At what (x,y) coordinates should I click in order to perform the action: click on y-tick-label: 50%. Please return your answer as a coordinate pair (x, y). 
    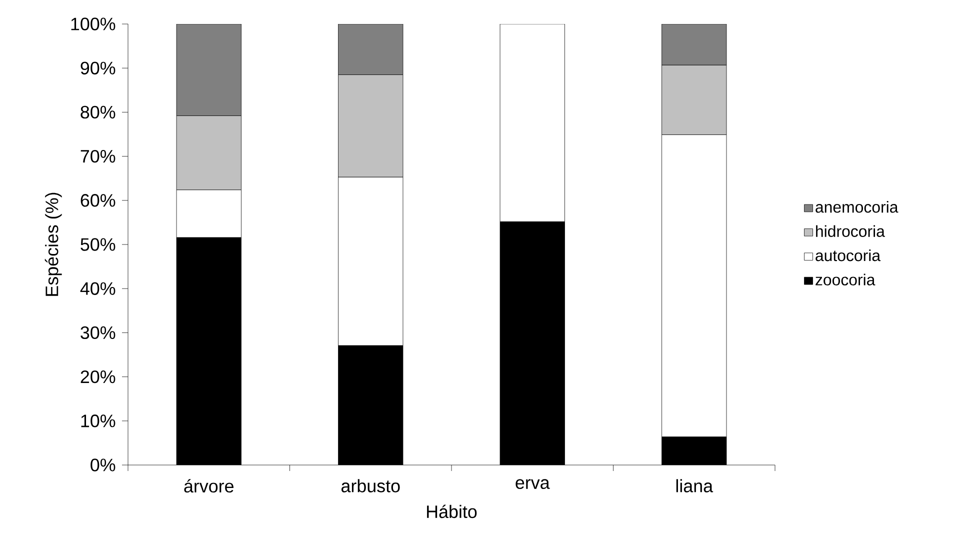
    Looking at the image, I should click on (98, 244).